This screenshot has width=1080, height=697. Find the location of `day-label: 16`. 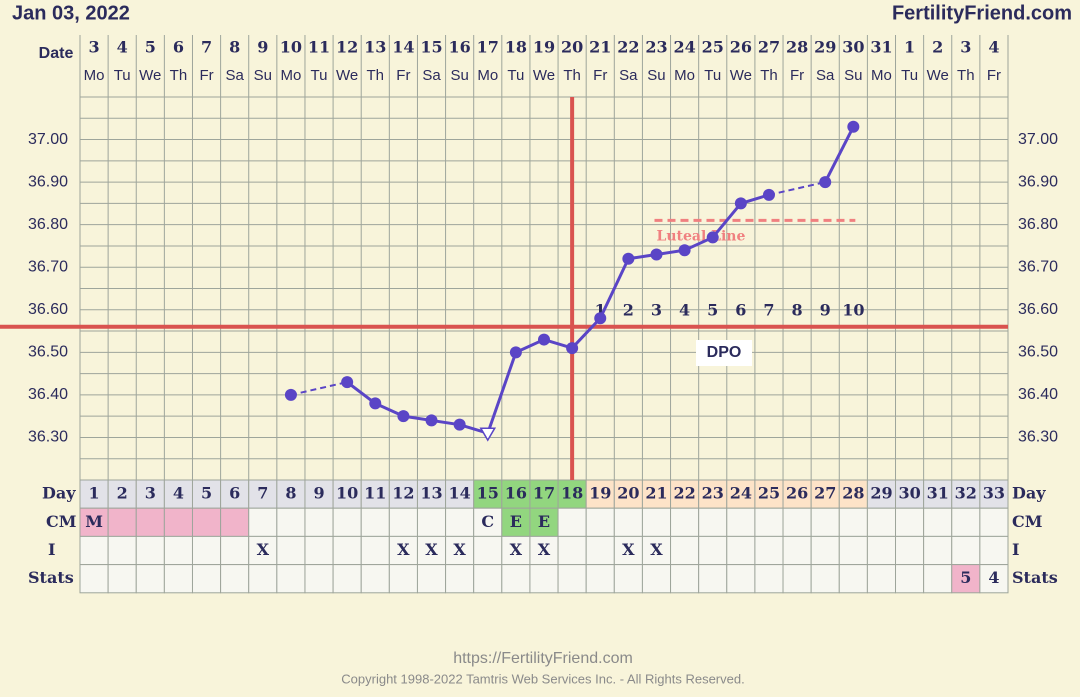

day-label: 16 is located at coordinates (516, 493).